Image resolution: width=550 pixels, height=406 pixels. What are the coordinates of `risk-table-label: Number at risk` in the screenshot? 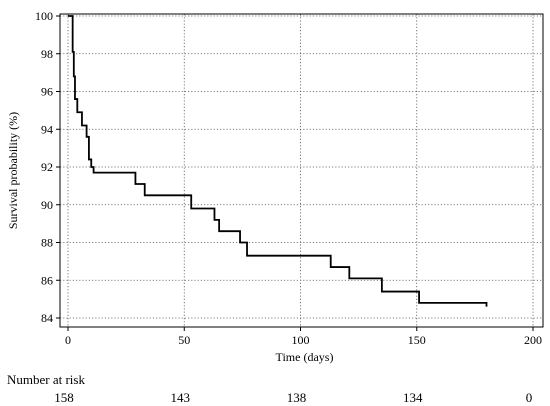 It's located at (46, 379).